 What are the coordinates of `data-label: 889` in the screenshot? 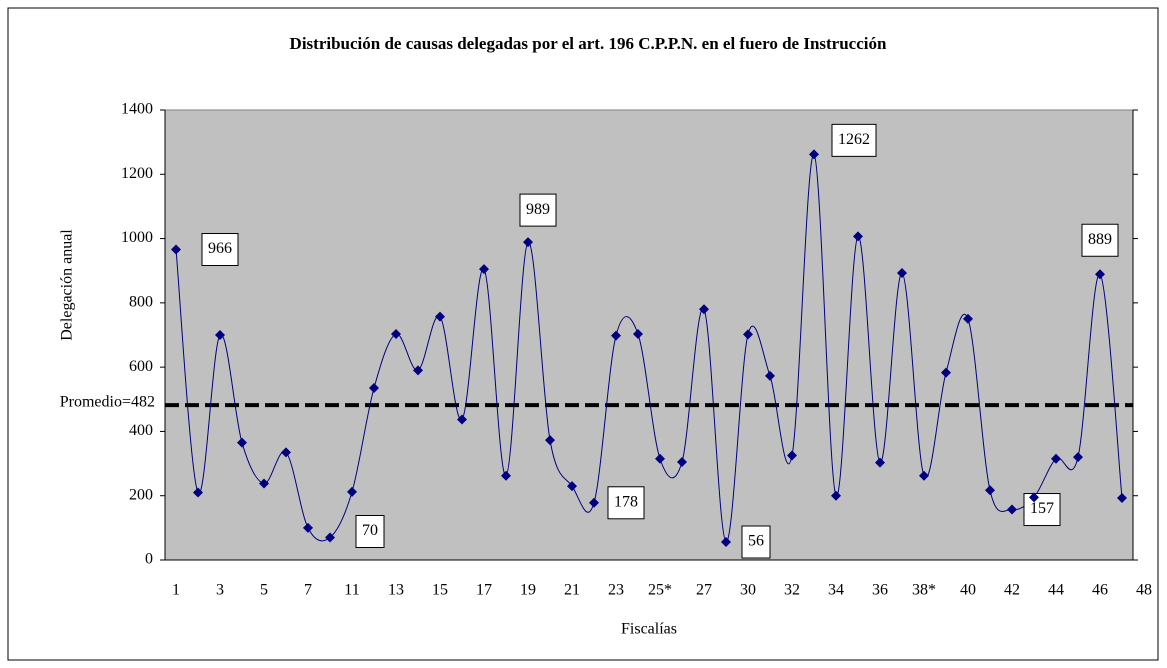 It's located at (1100, 239).